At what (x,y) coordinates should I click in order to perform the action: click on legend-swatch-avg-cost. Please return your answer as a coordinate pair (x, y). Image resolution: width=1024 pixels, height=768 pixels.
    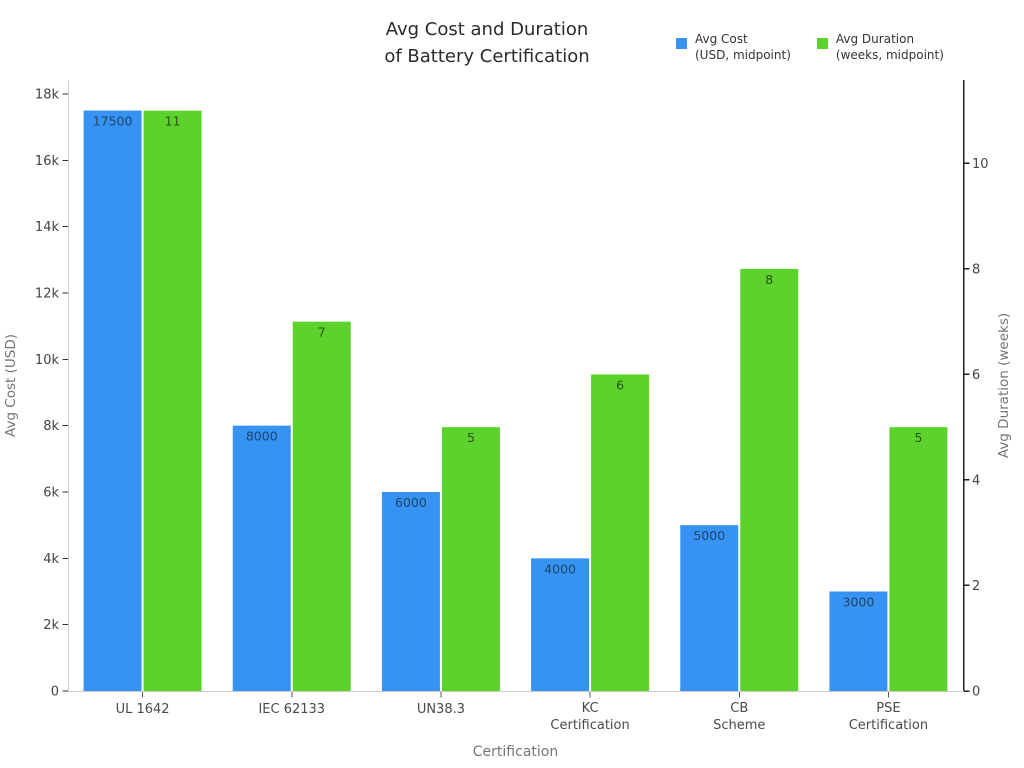
    Looking at the image, I should click on (681, 43).